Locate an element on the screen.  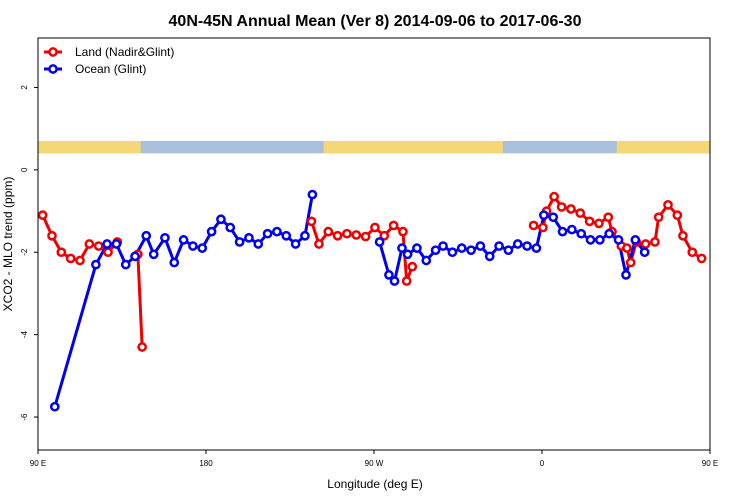
legend-land-label: Land (Nadir&Glint) is located at coordinates (124, 52).